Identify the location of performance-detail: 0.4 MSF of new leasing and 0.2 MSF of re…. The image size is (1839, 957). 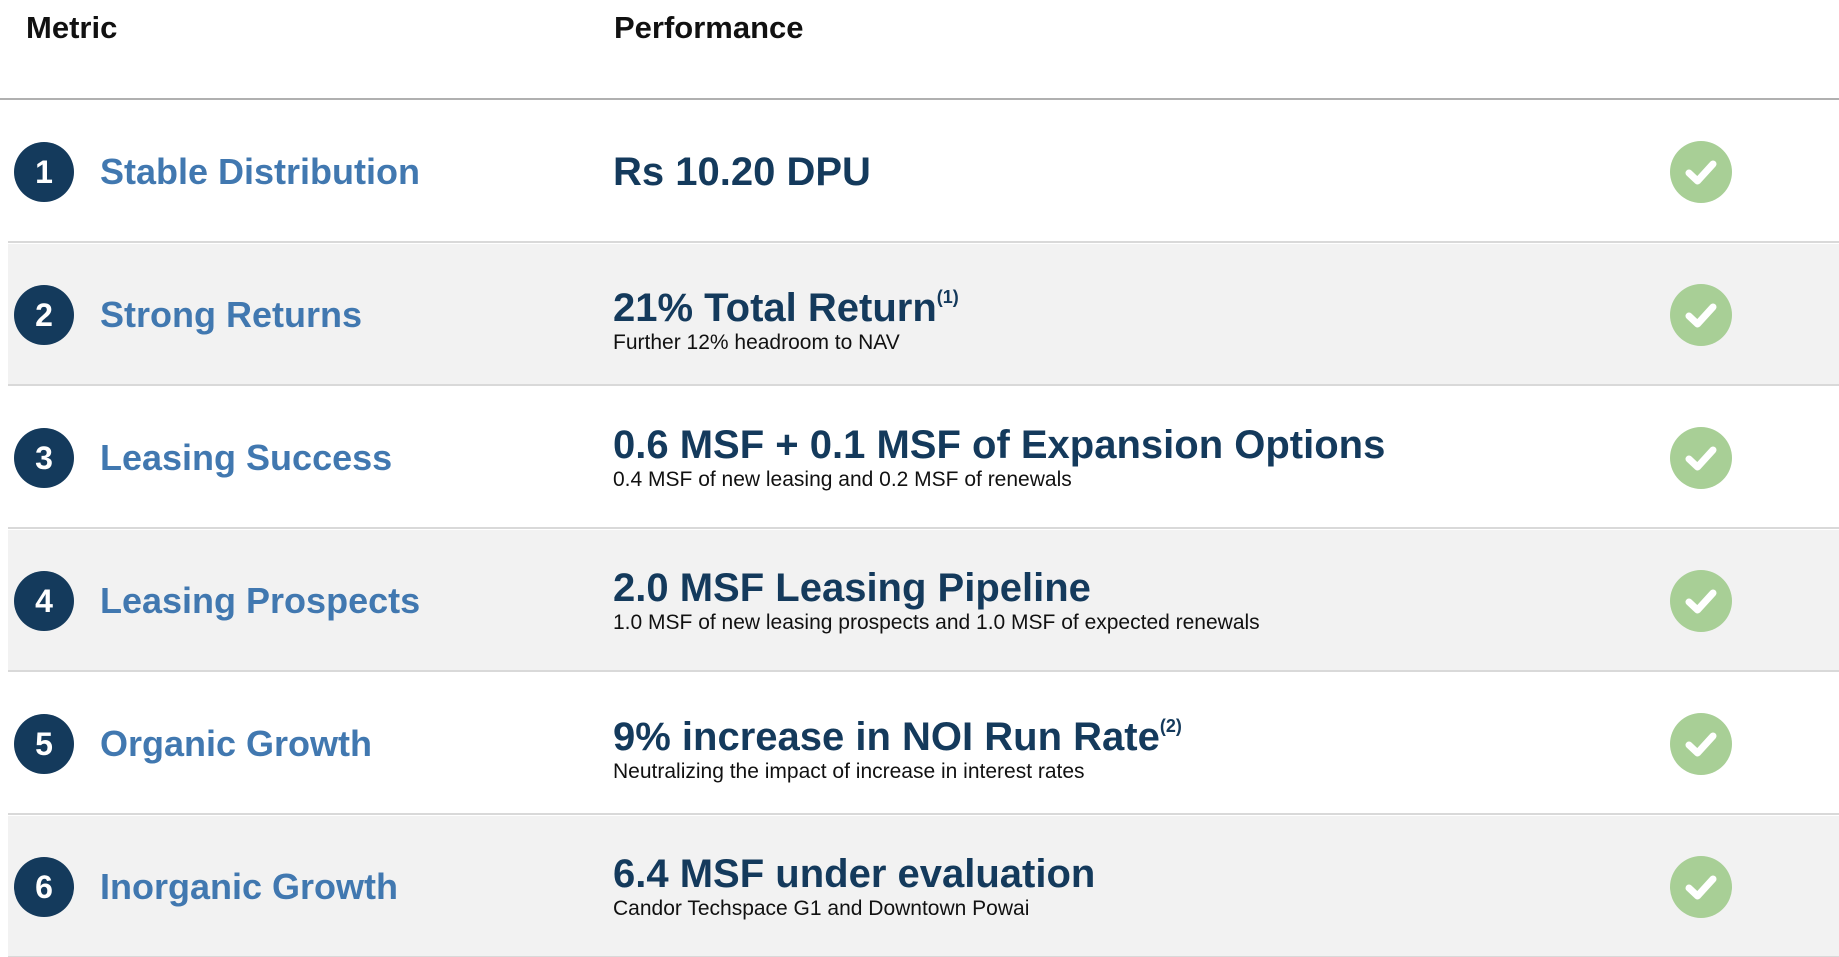
(842, 479).